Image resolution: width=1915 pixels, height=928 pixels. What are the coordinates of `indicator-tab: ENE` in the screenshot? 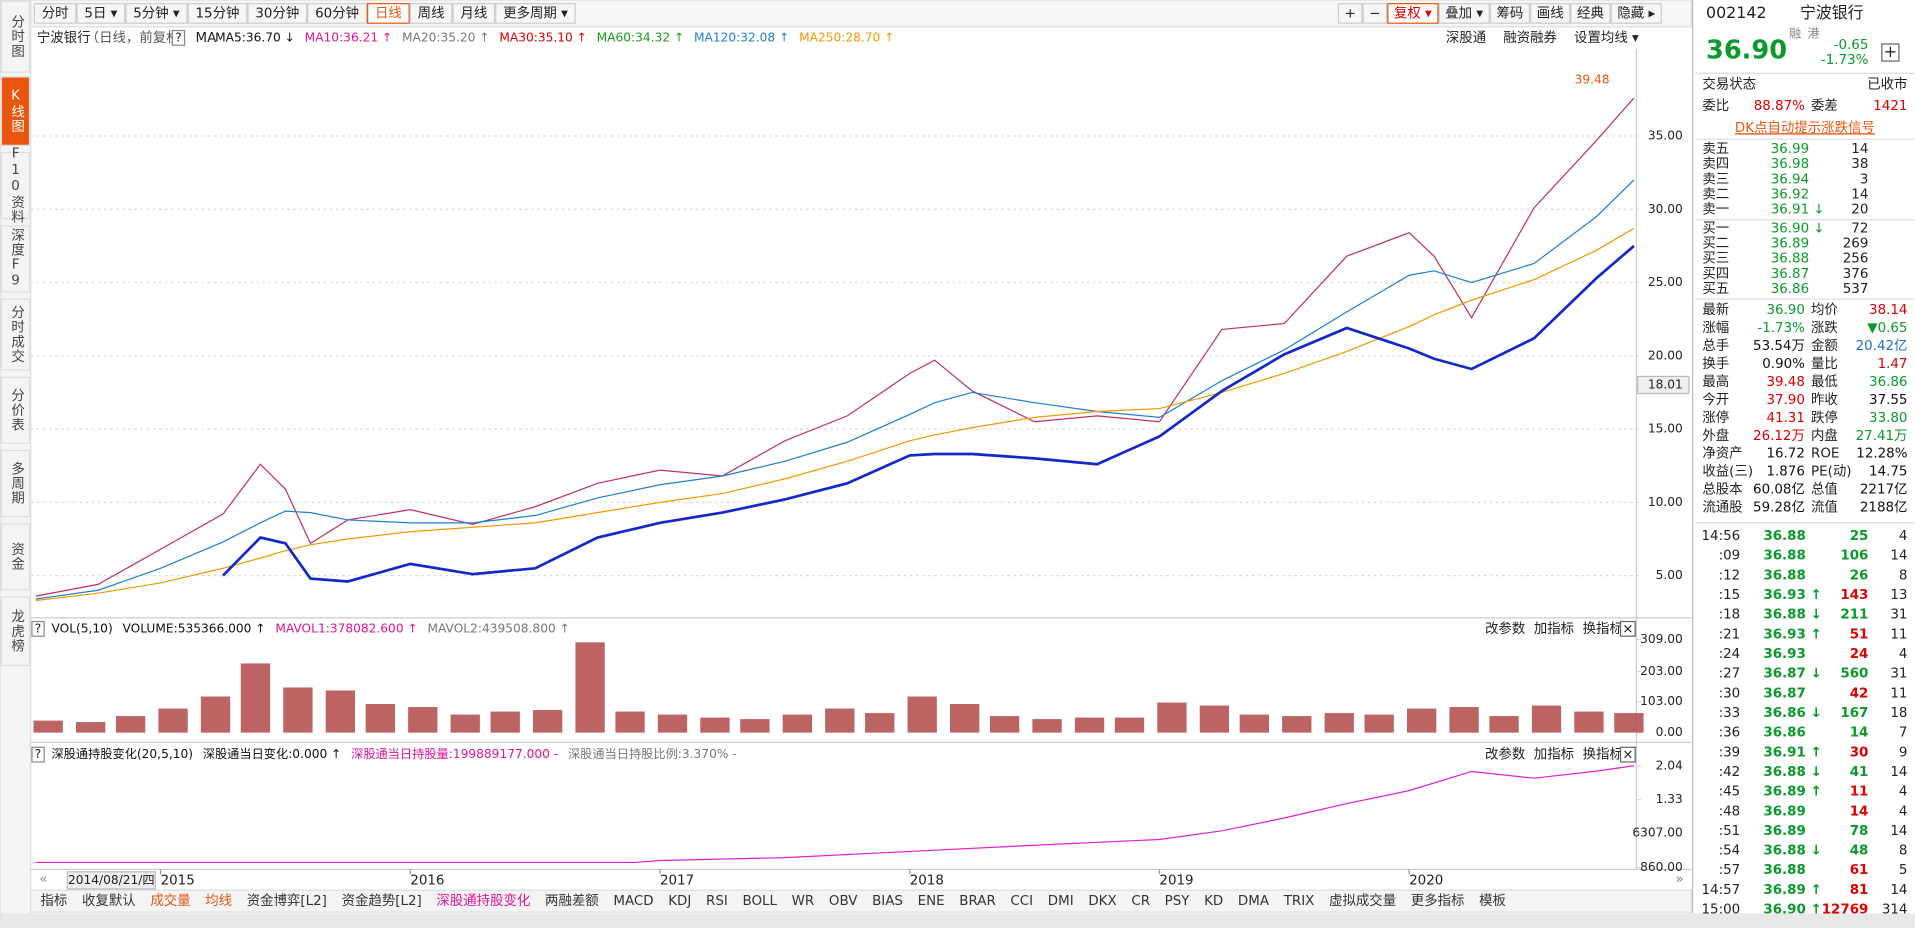 It's located at (931, 901).